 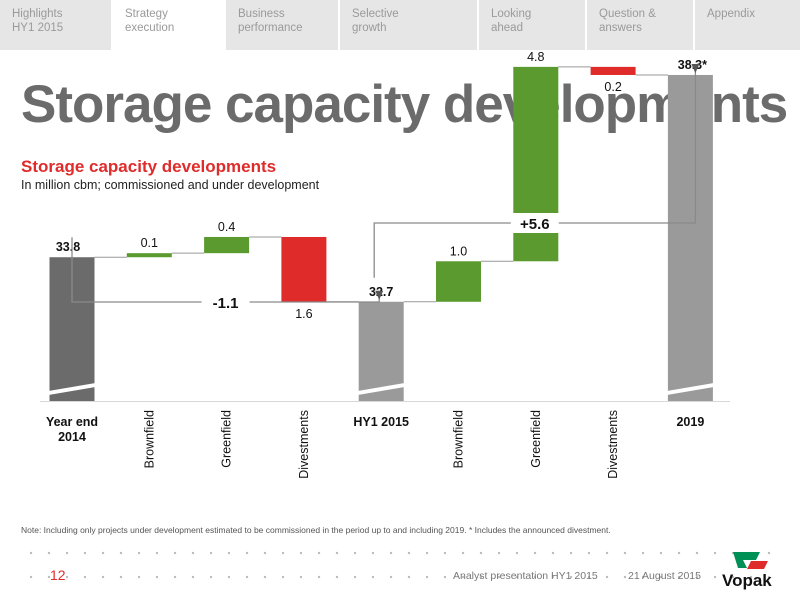 What do you see at coordinates (168, 25) in the screenshot?
I see `tab-strategy-execution: Strategy execution` at bounding box center [168, 25].